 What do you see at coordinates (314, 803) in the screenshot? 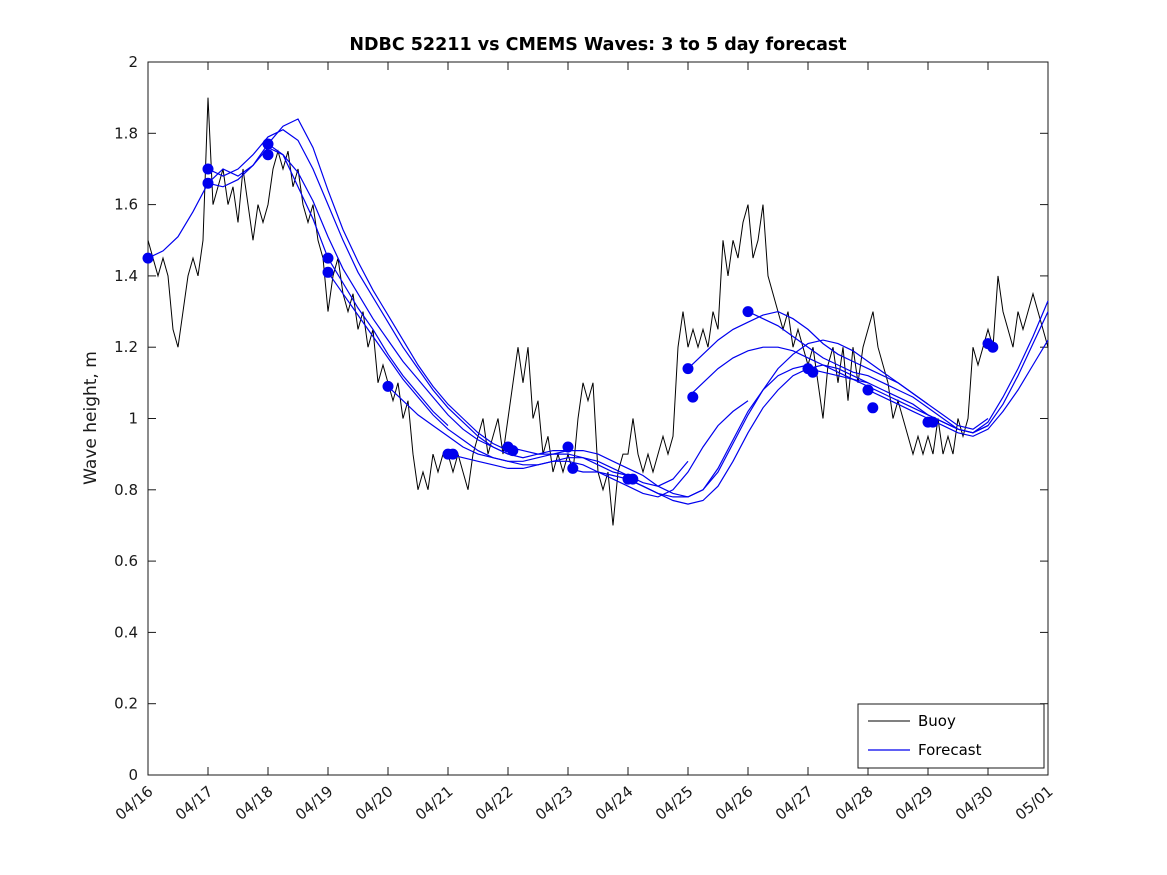
I see `x-tick-label: 04/19` at bounding box center [314, 803].